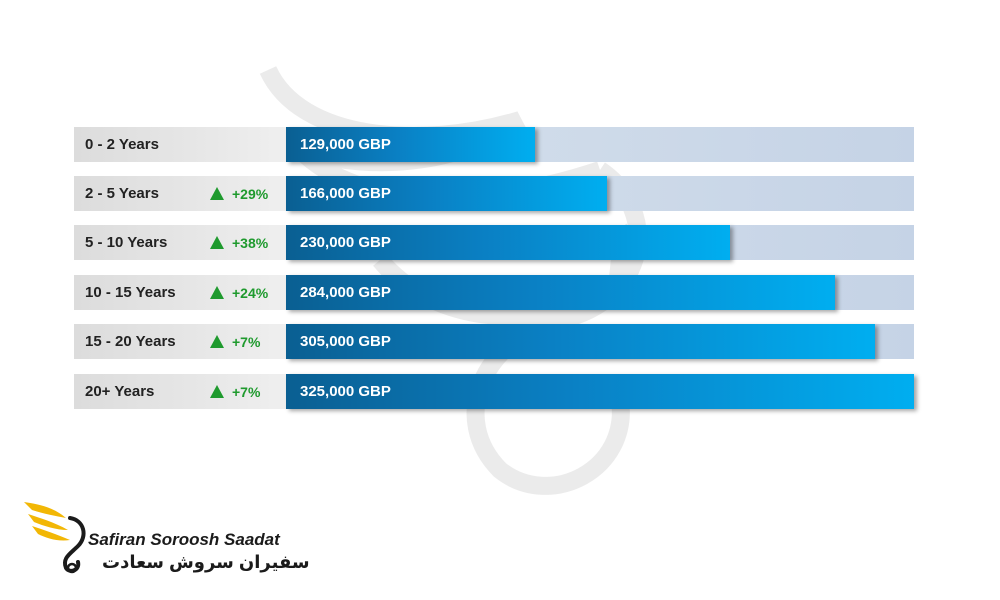 This screenshot has height=600, width=1000. I want to click on swan-wing-icon, so click(55, 538).